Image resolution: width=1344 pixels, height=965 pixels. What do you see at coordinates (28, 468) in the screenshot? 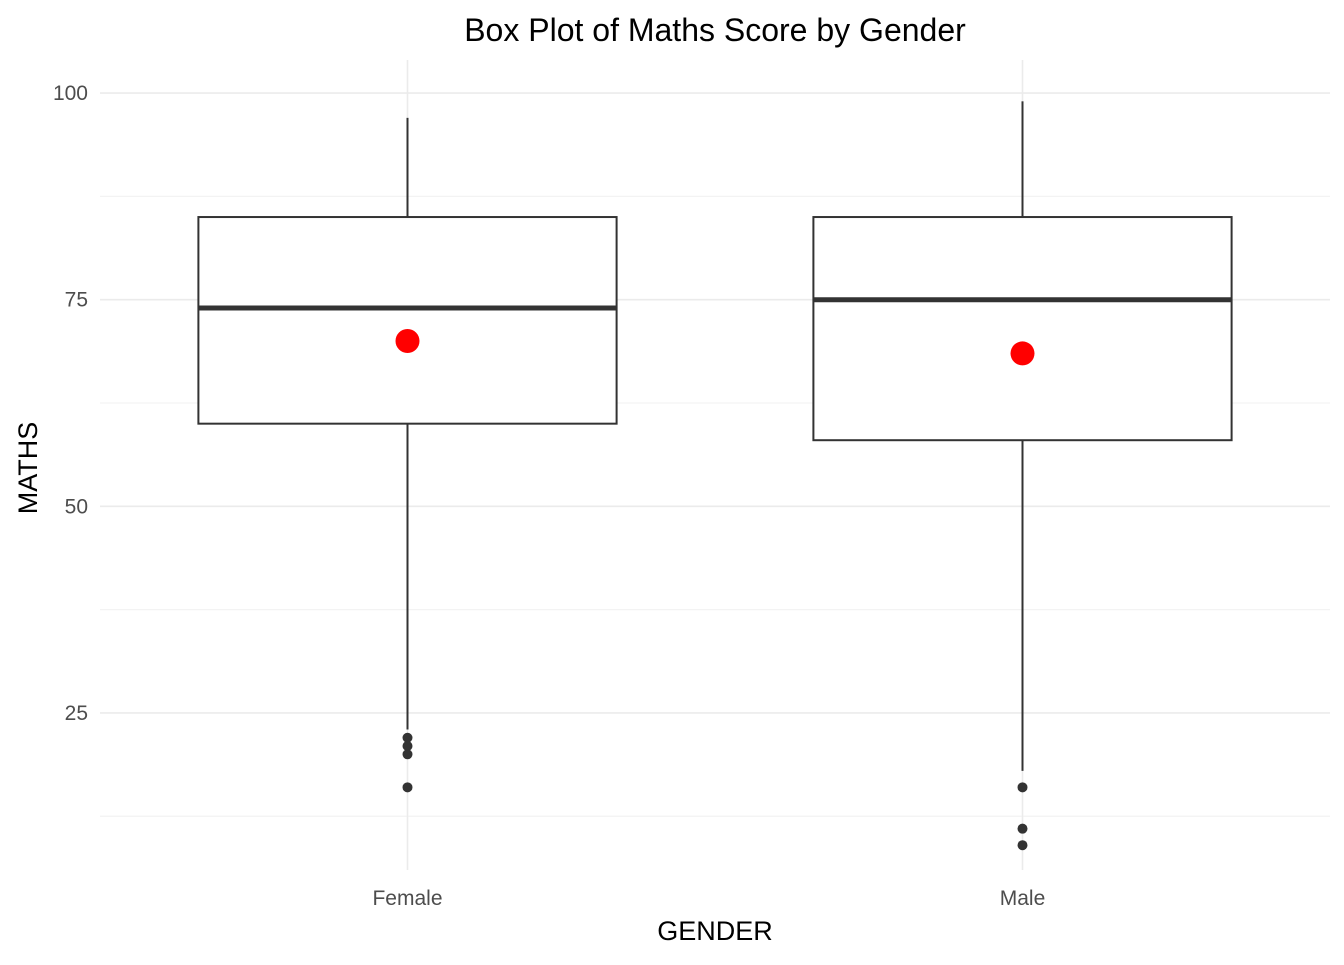
I see `y-axis-title: MATHS` at bounding box center [28, 468].